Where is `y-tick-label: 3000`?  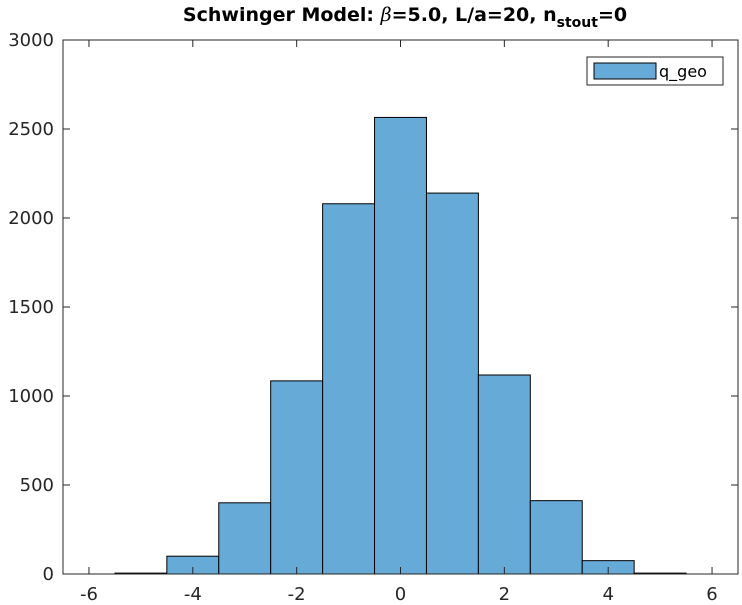 y-tick-label: 3000 is located at coordinates (31, 40).